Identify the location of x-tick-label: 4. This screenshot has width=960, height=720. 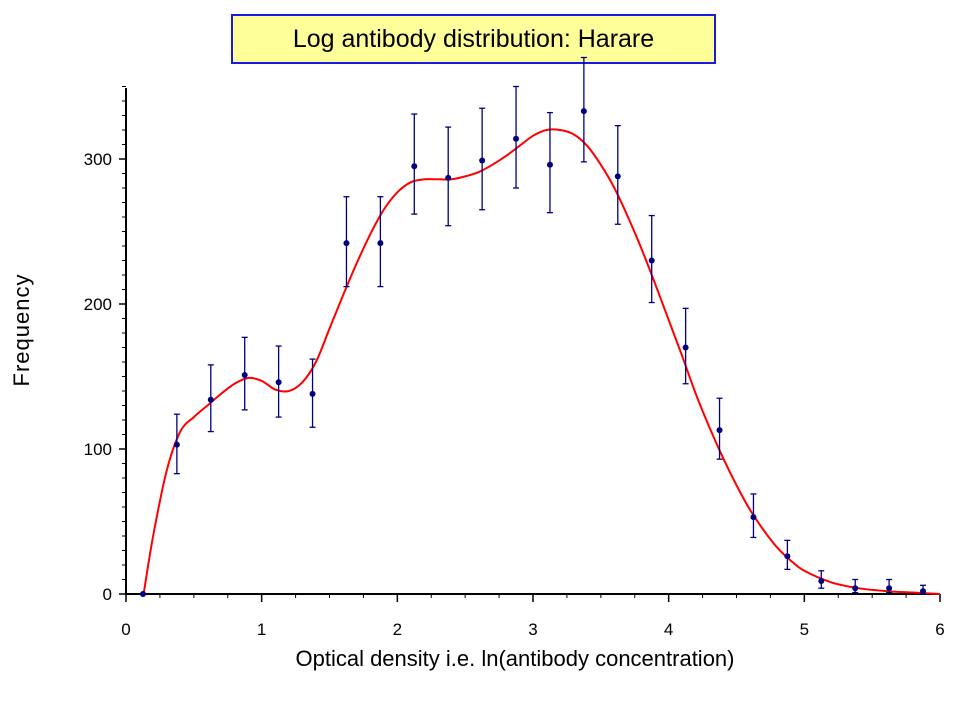
(668, 629).